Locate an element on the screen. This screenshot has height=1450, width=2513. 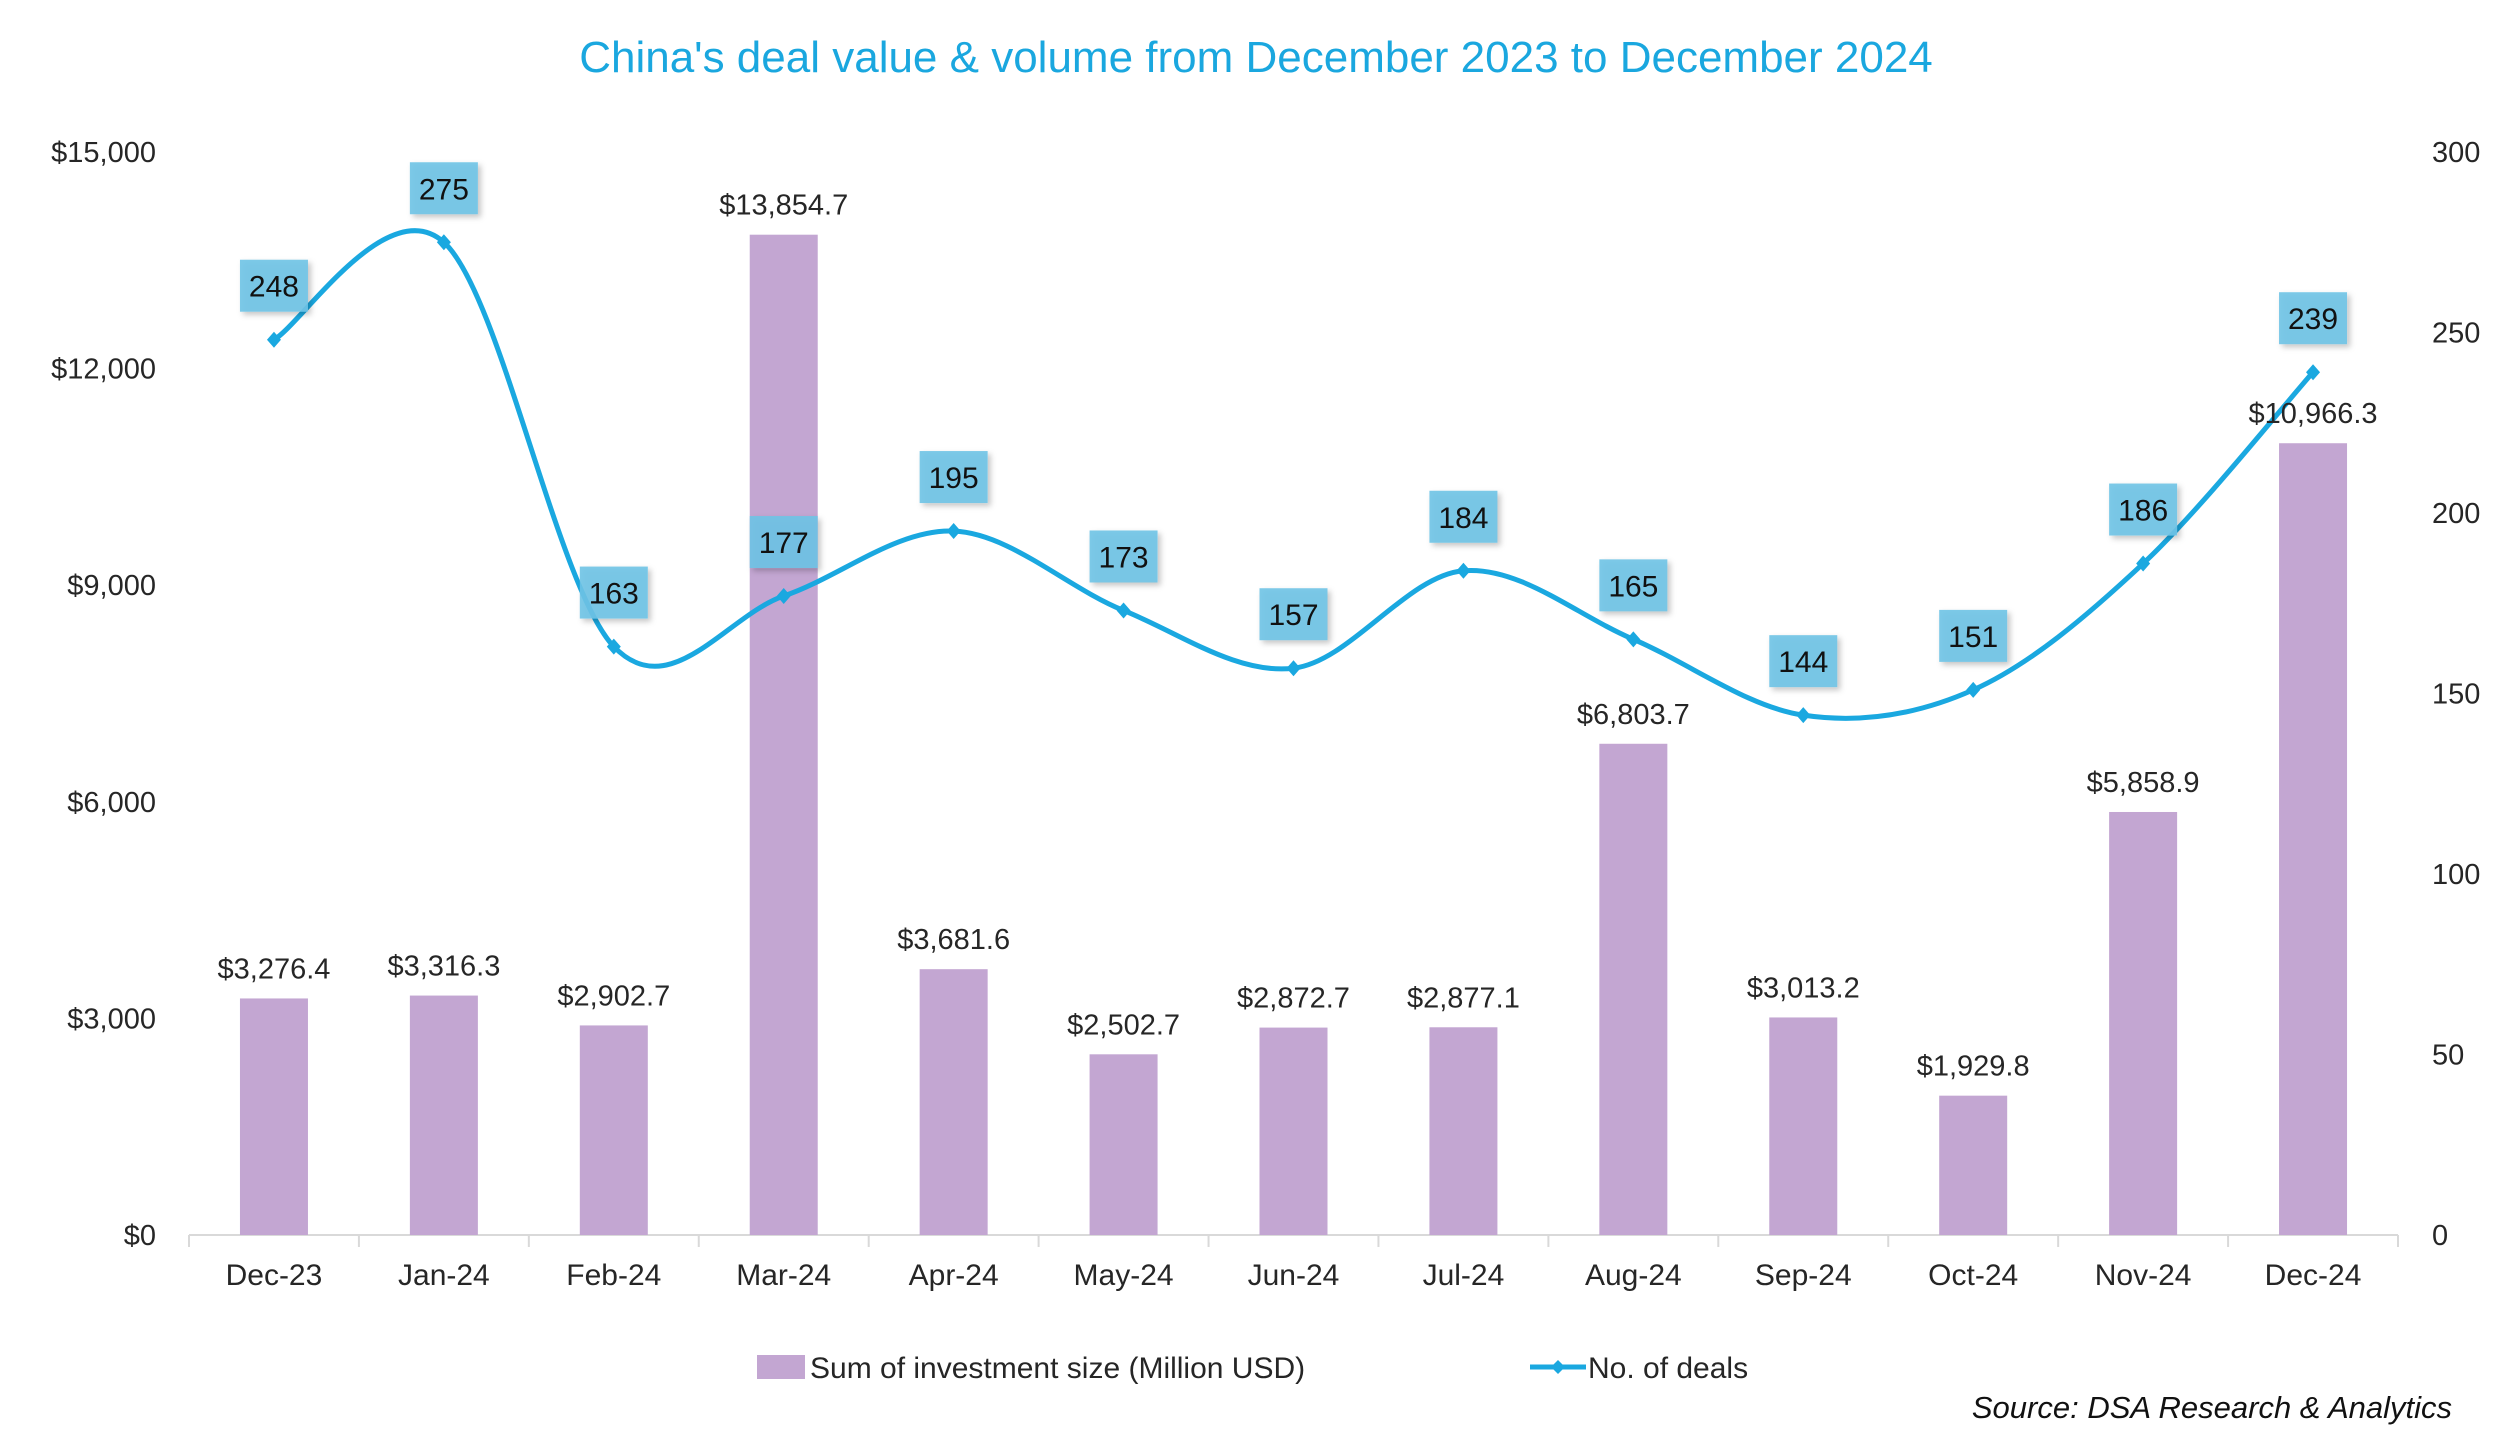
legend-label-bar: Sum of investment size (Million USD) is located at coordinates (1057, 1368).